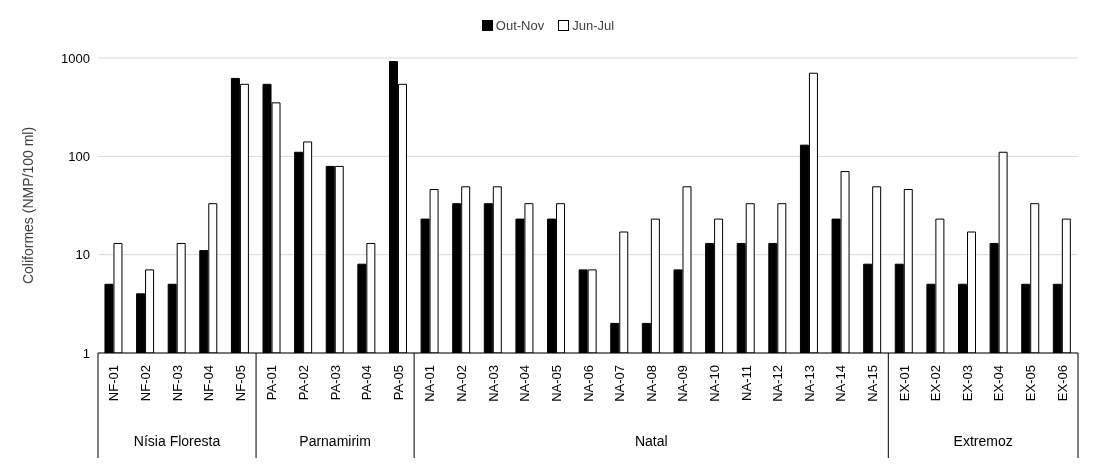  I want to click on x-tick-label: NA-10, so click(714, 383).